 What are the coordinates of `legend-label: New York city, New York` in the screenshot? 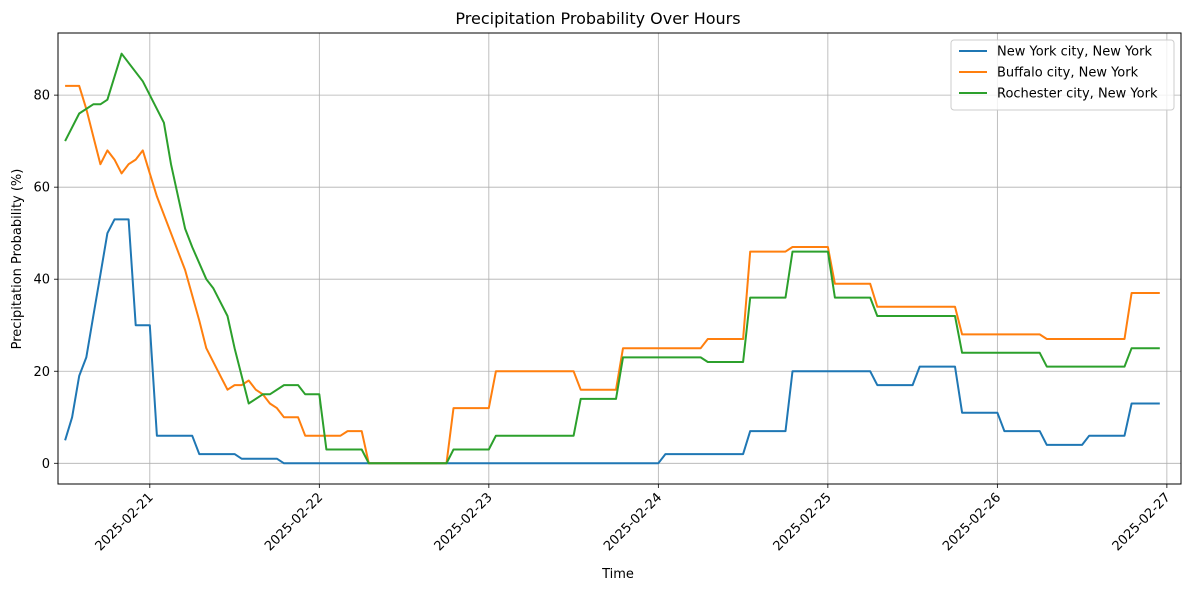 It's located at (1074, 52).